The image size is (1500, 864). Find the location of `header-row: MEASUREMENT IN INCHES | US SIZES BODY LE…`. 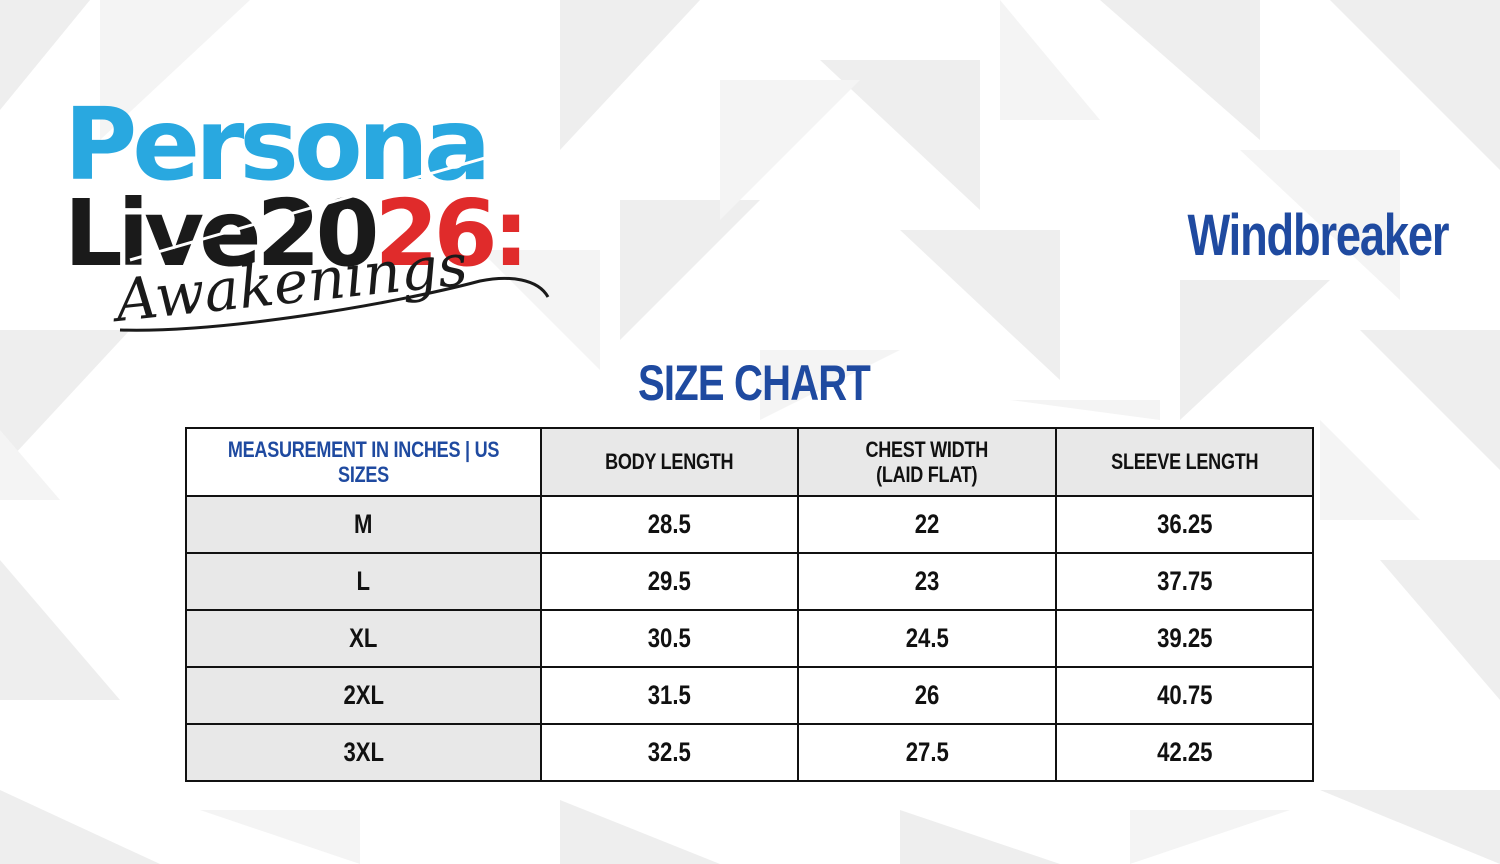

header-row: MEASUREMENT IN INCHES | US SIZES BODY LE… is located at coordinates (749, 462).